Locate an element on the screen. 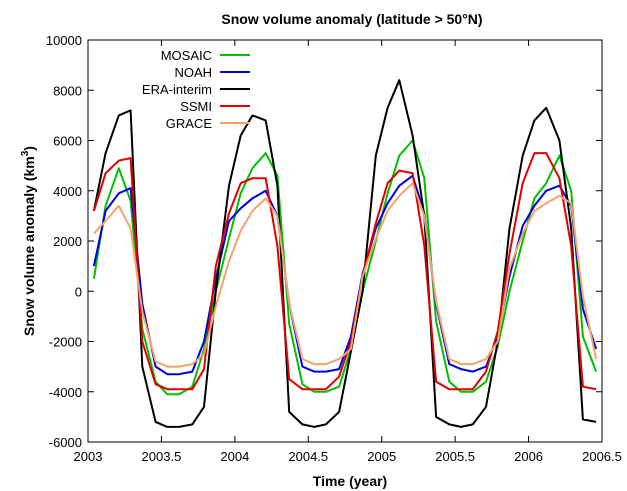 The height and width of the screenshot is (491, 627). legend-label: NOAH is located at coordinates (193, 72).